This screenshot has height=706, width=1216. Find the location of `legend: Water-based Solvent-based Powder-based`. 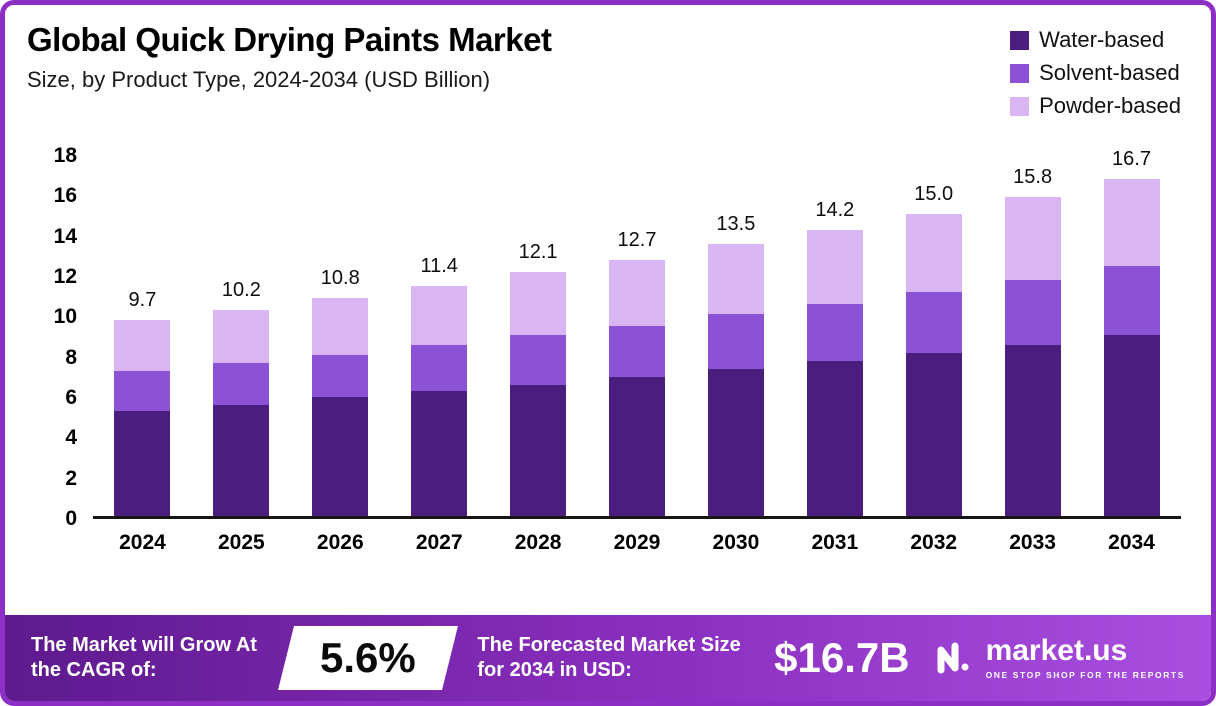

legend: Water-based Solvent-based Powder-based is located at coordinates (1095, 70).